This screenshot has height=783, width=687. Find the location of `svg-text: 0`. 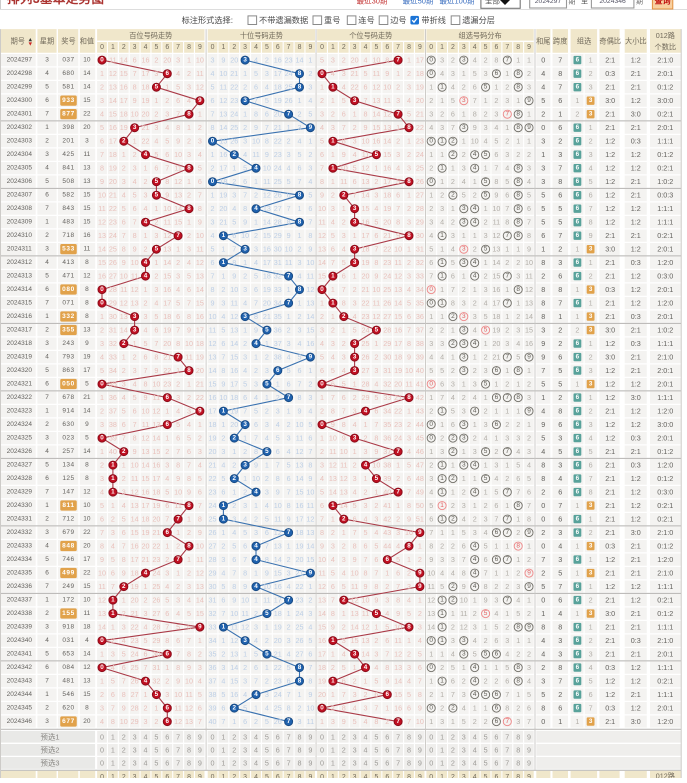

svg-text: 0 is located at coordinates (431, 47).